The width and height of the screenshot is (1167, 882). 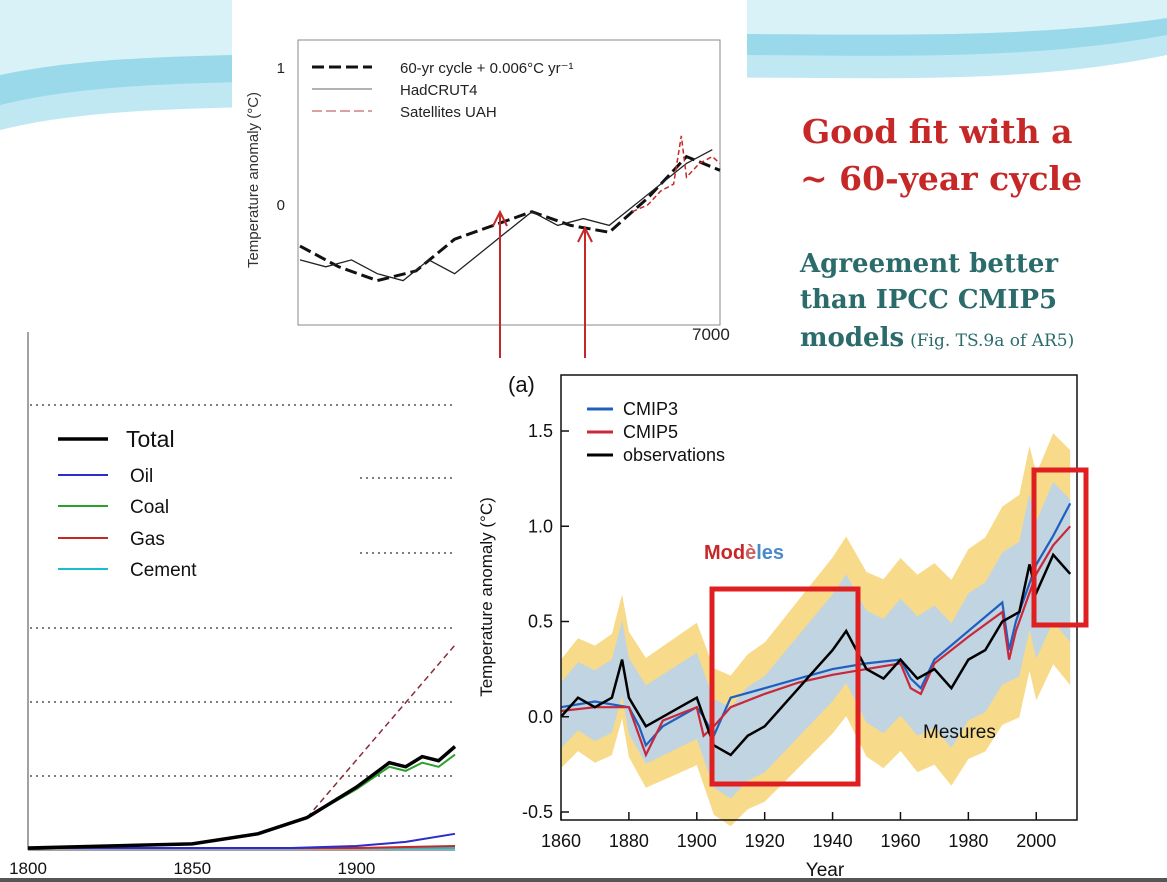 What do you see at coordinates (585, 234) in the screenshot?
I see `arrowhead-1975` at bounding box center [585, 234].